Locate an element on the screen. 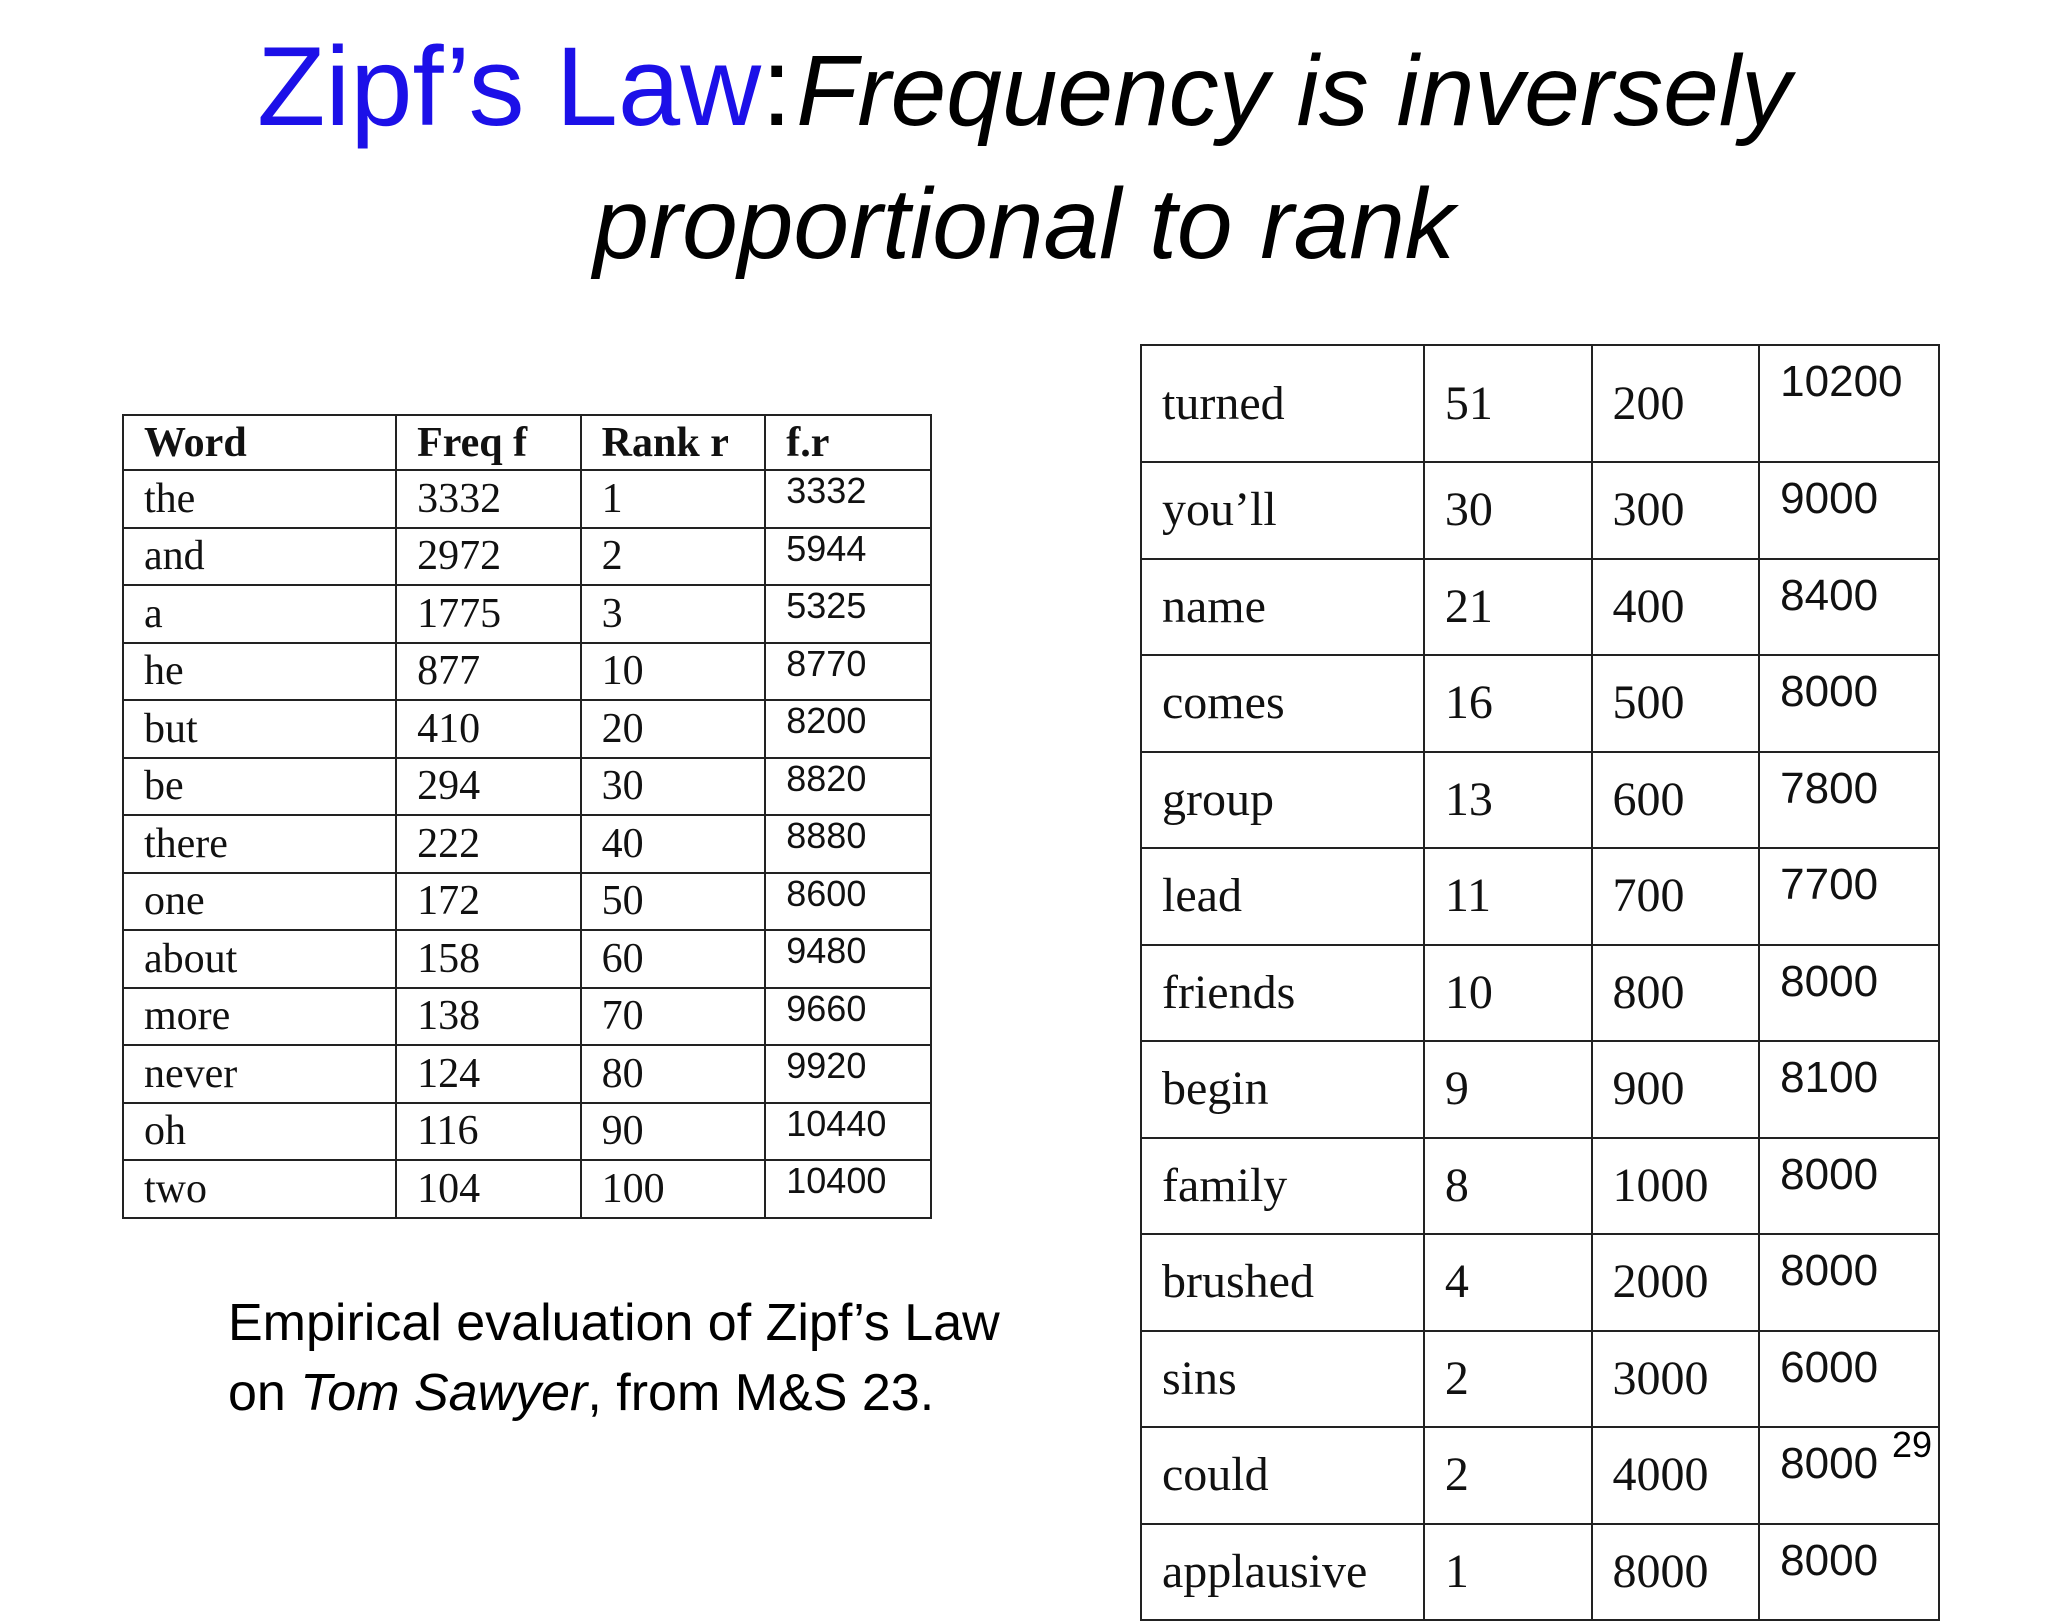  cell-frequency: 2972 is located at coordinates (488, 556).